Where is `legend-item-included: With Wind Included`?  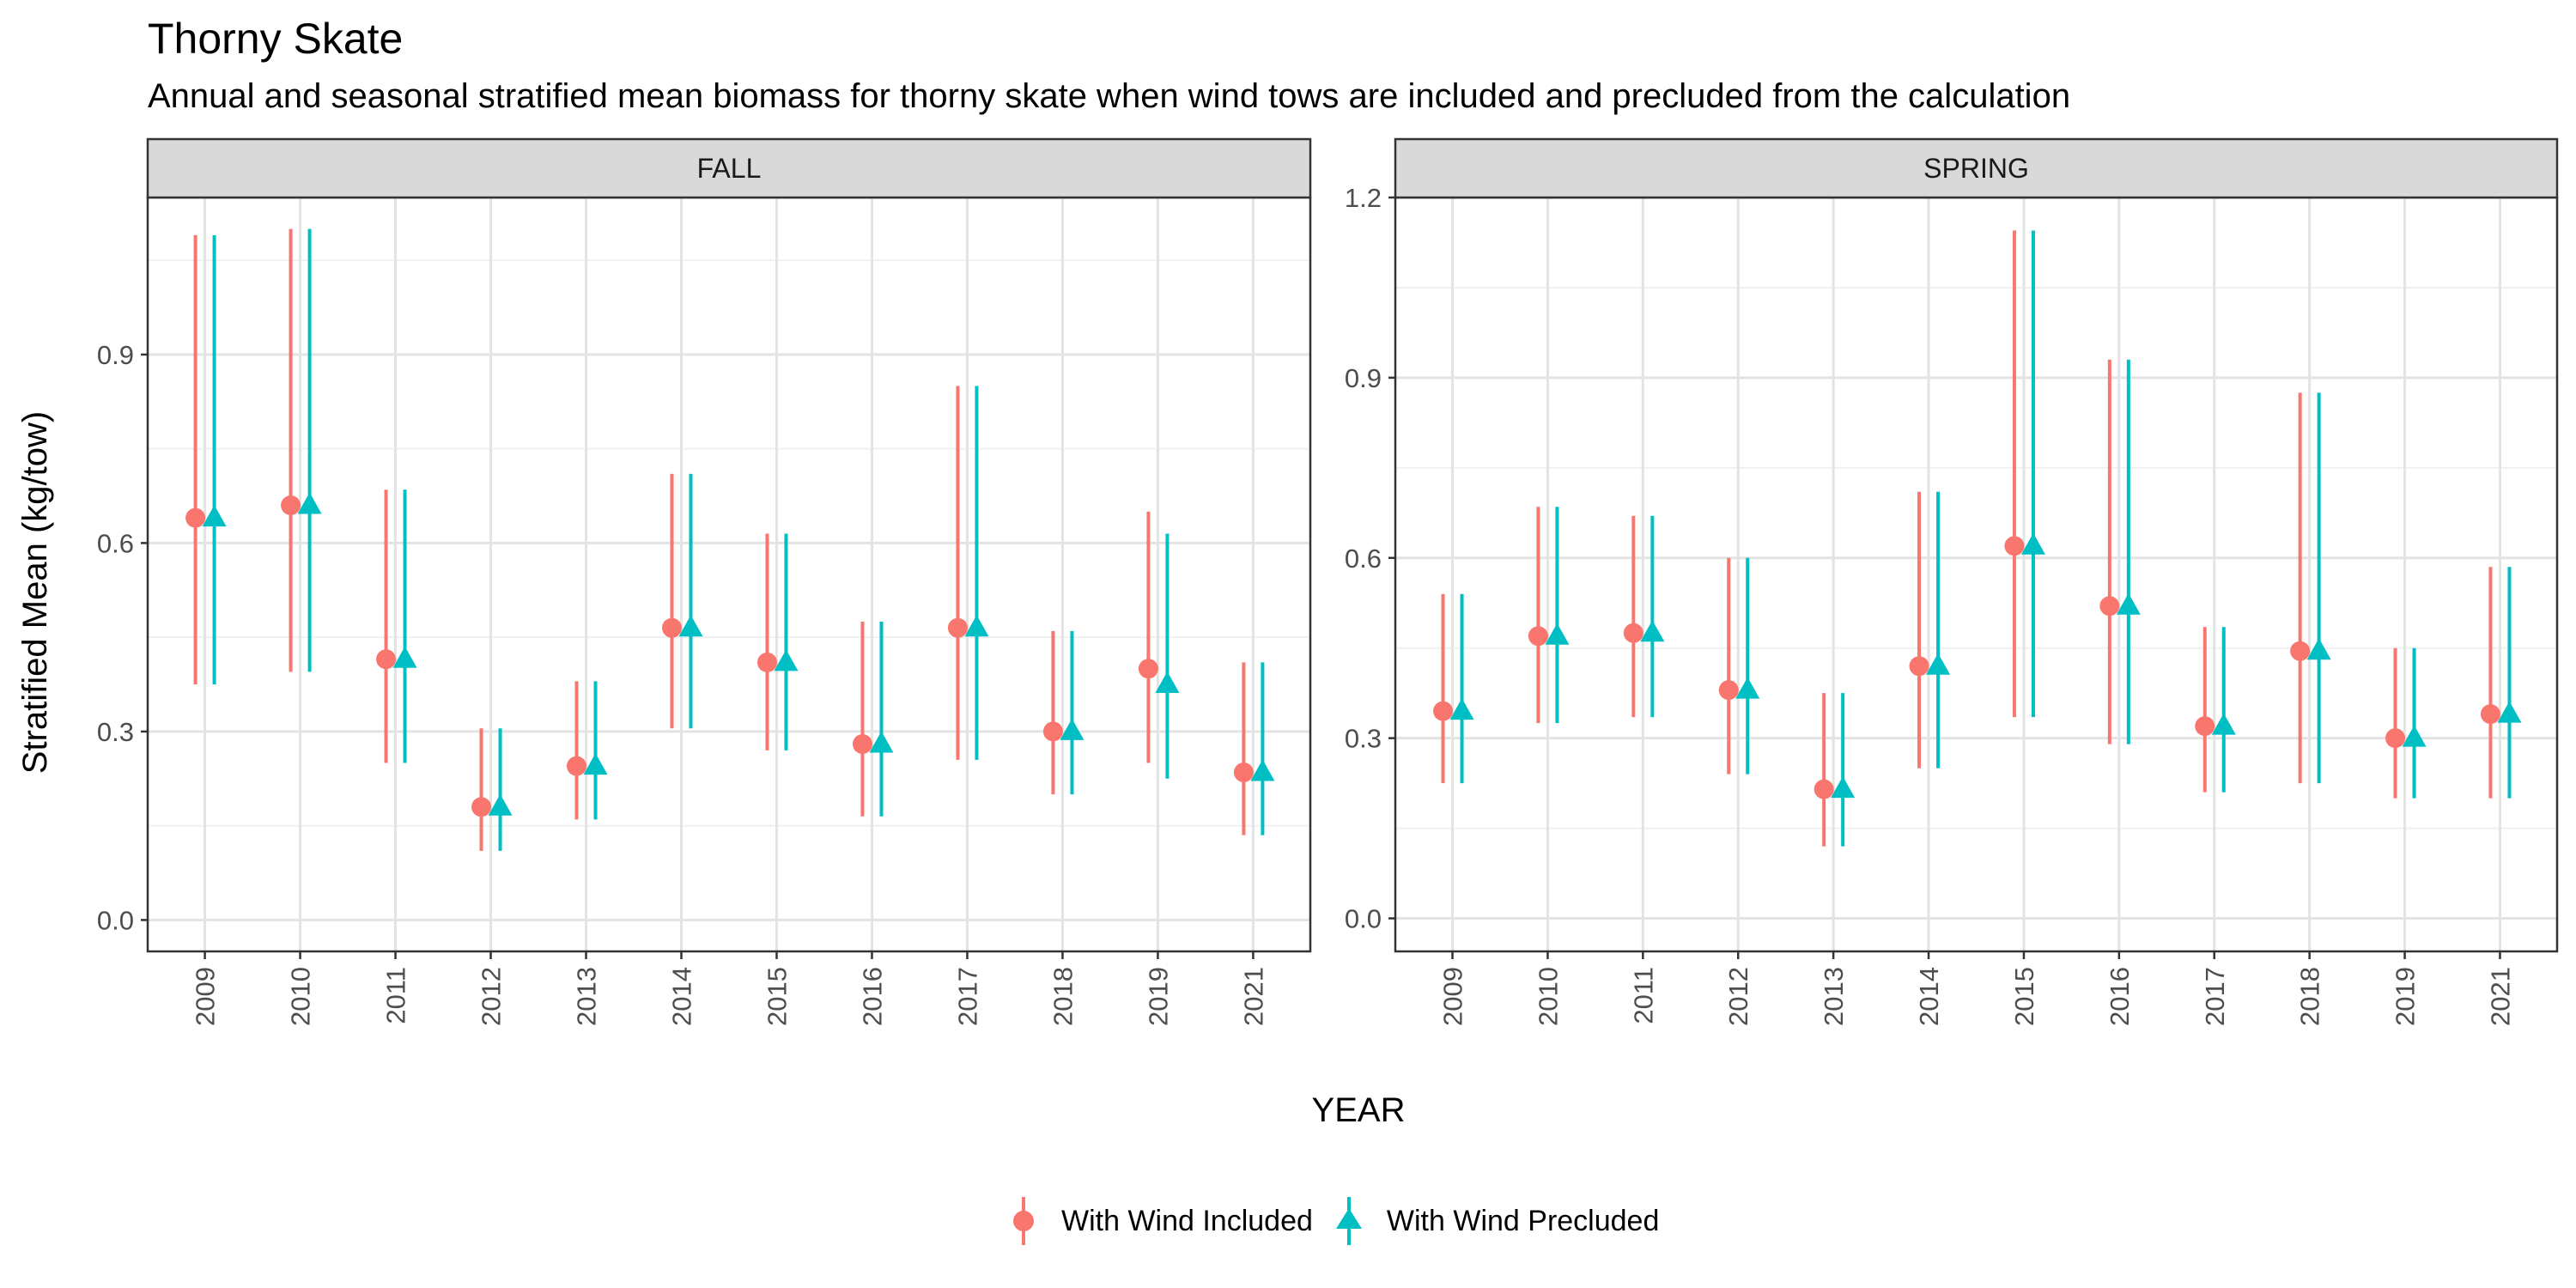
legend-item-included: With Wind Included is located at coordinates (1159, 1221).